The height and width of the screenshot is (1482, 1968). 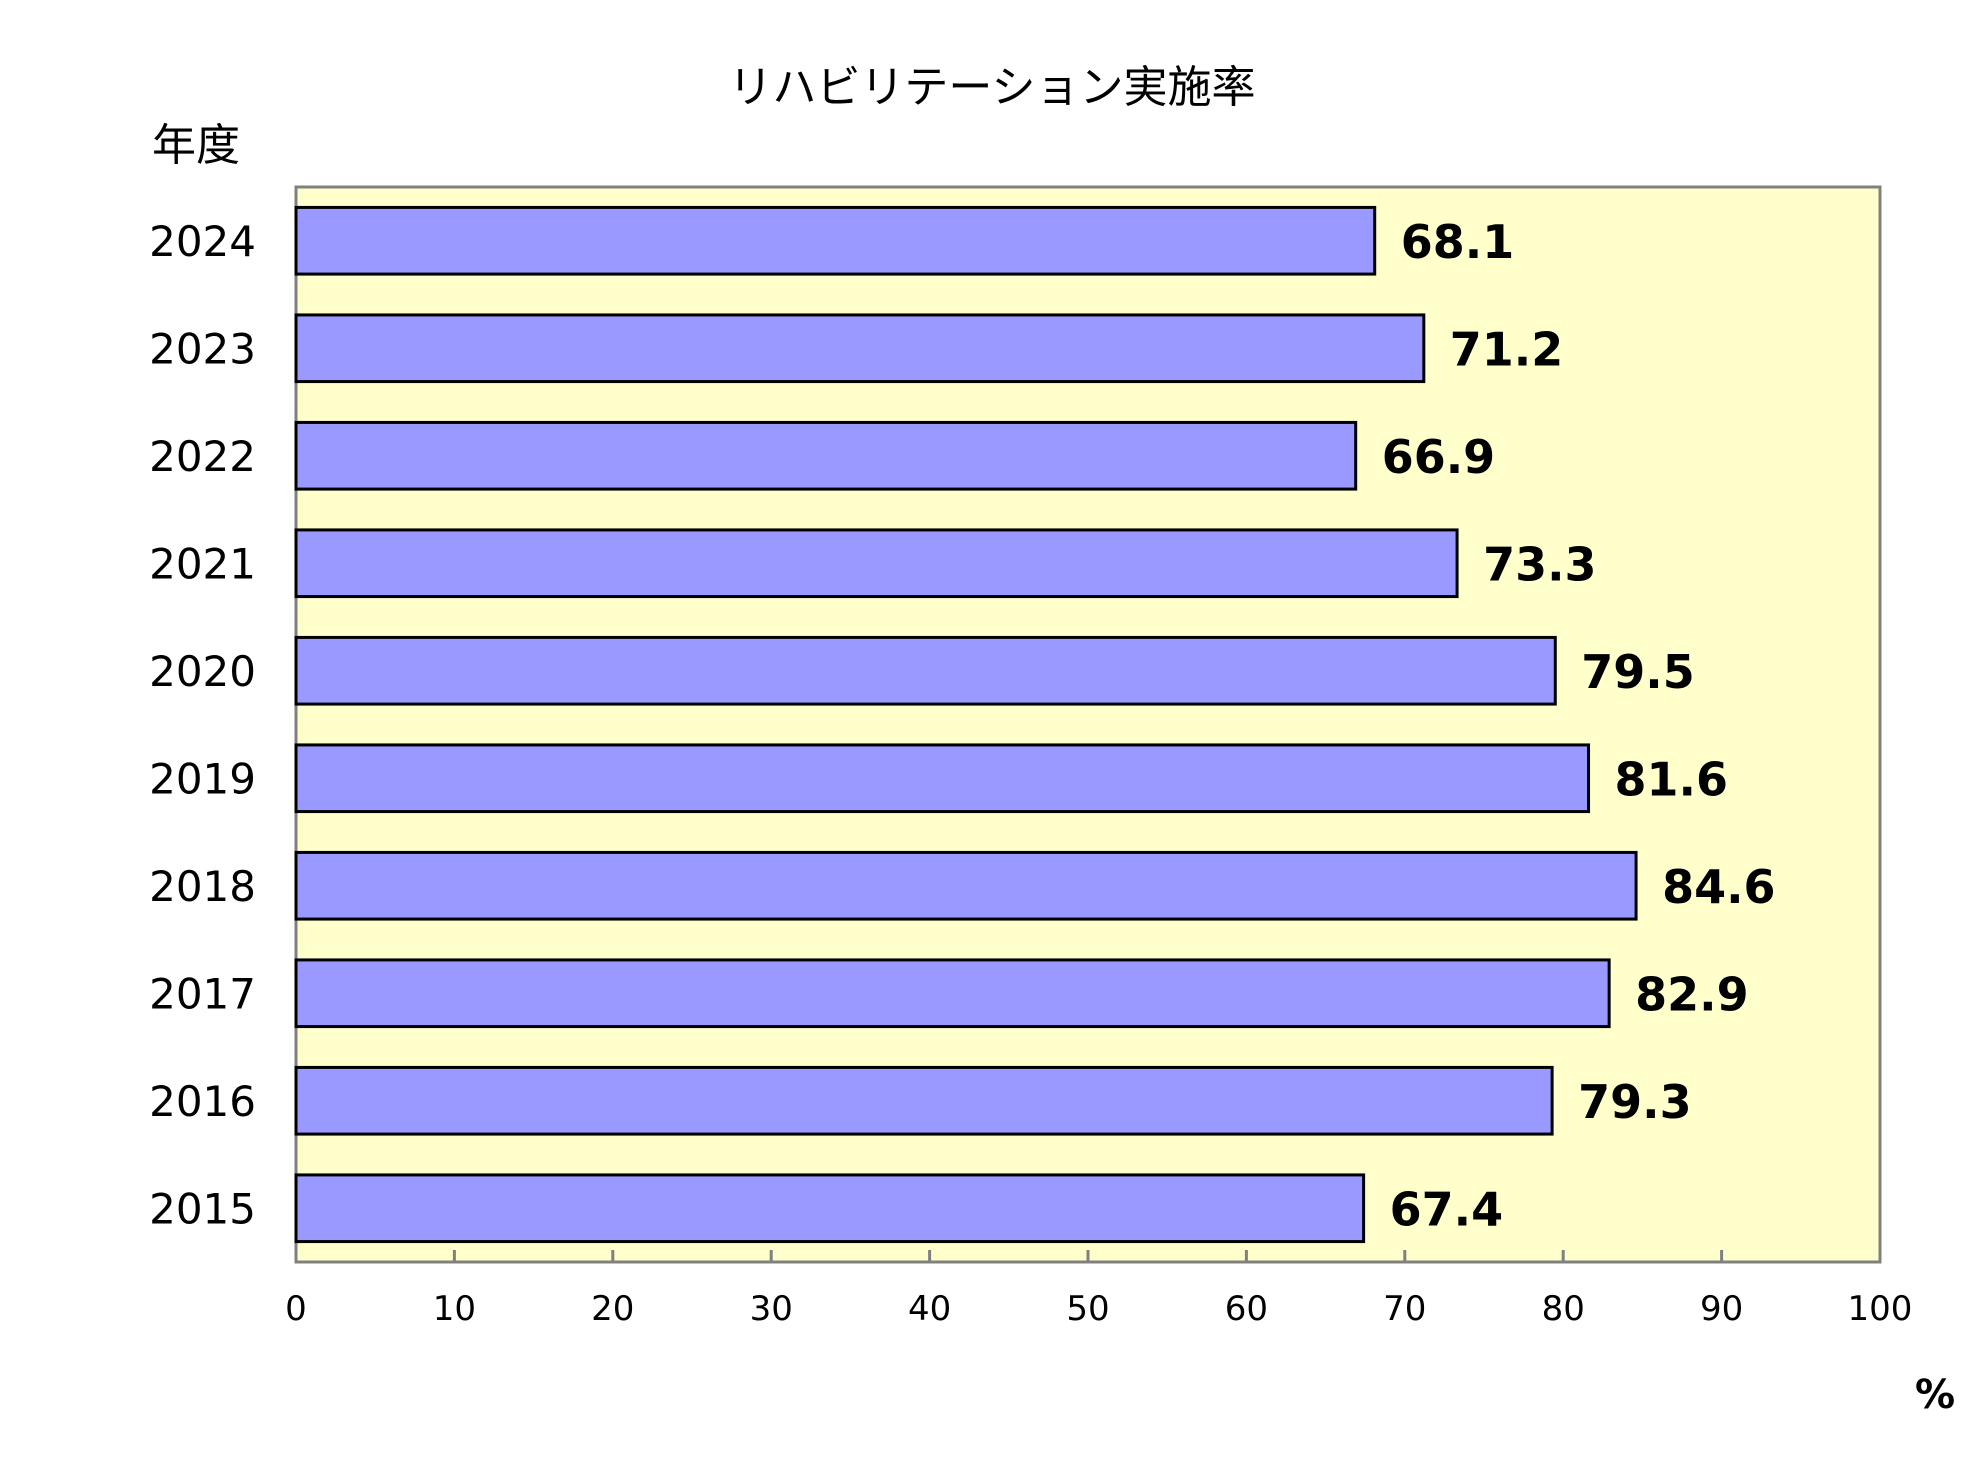 What do you see at coordinates (202, 671) in the screenshot?
I see `category-label-2020: 2020` at bounding box center [202, 671].